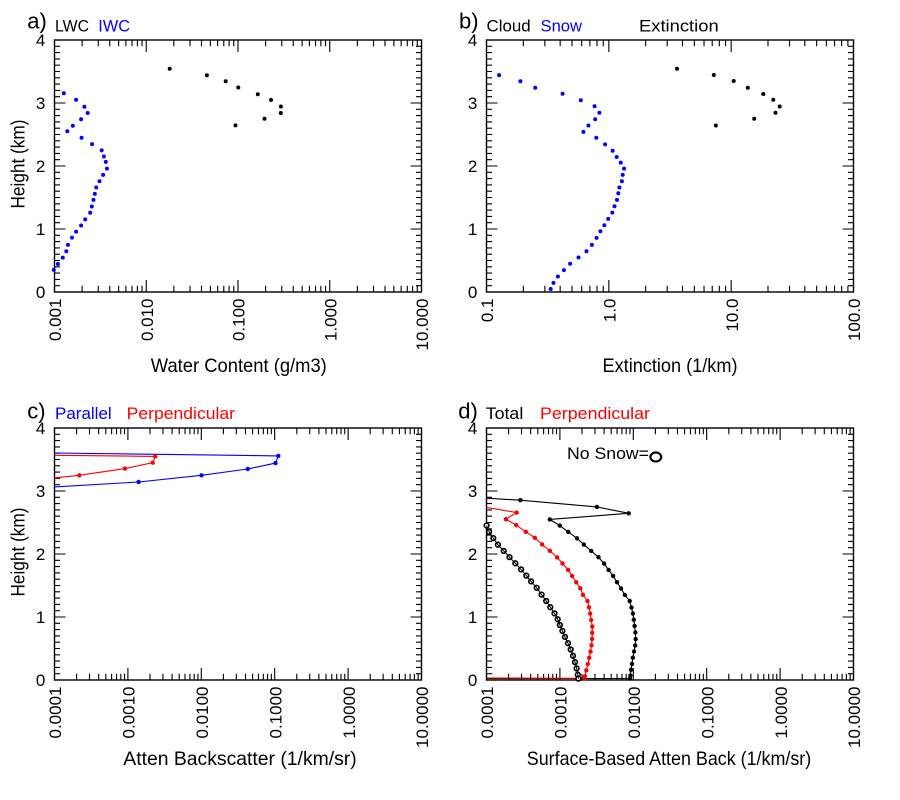 The height and width of the screenshot is (800, 900). What do you see at coordinates (422, 325) in the screenshot?
I see `svg-text: 10.000` at bounding box center [422, 325].